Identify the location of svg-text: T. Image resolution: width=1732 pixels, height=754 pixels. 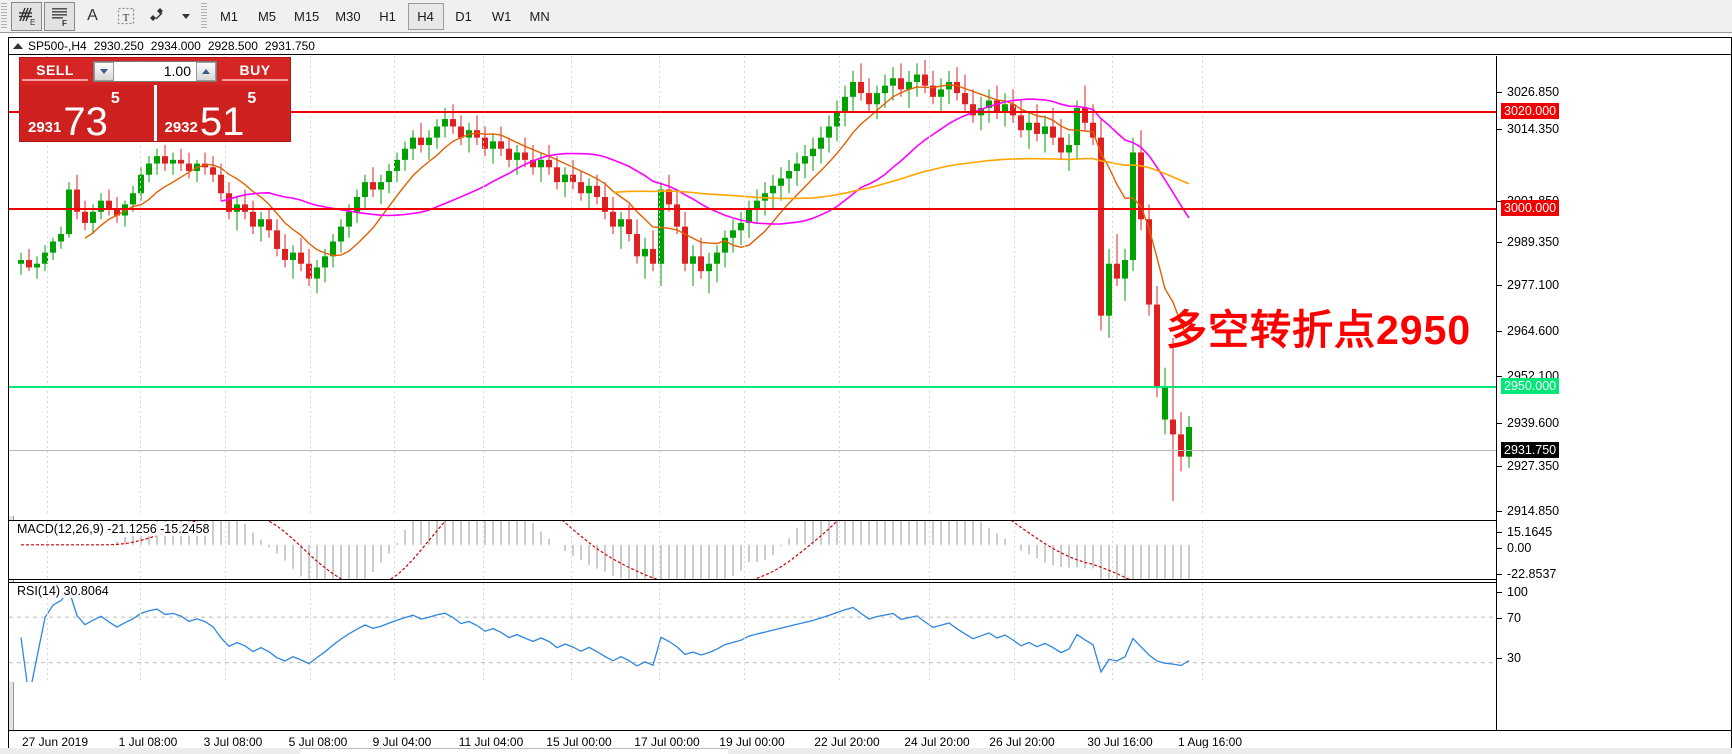
(125, 18).